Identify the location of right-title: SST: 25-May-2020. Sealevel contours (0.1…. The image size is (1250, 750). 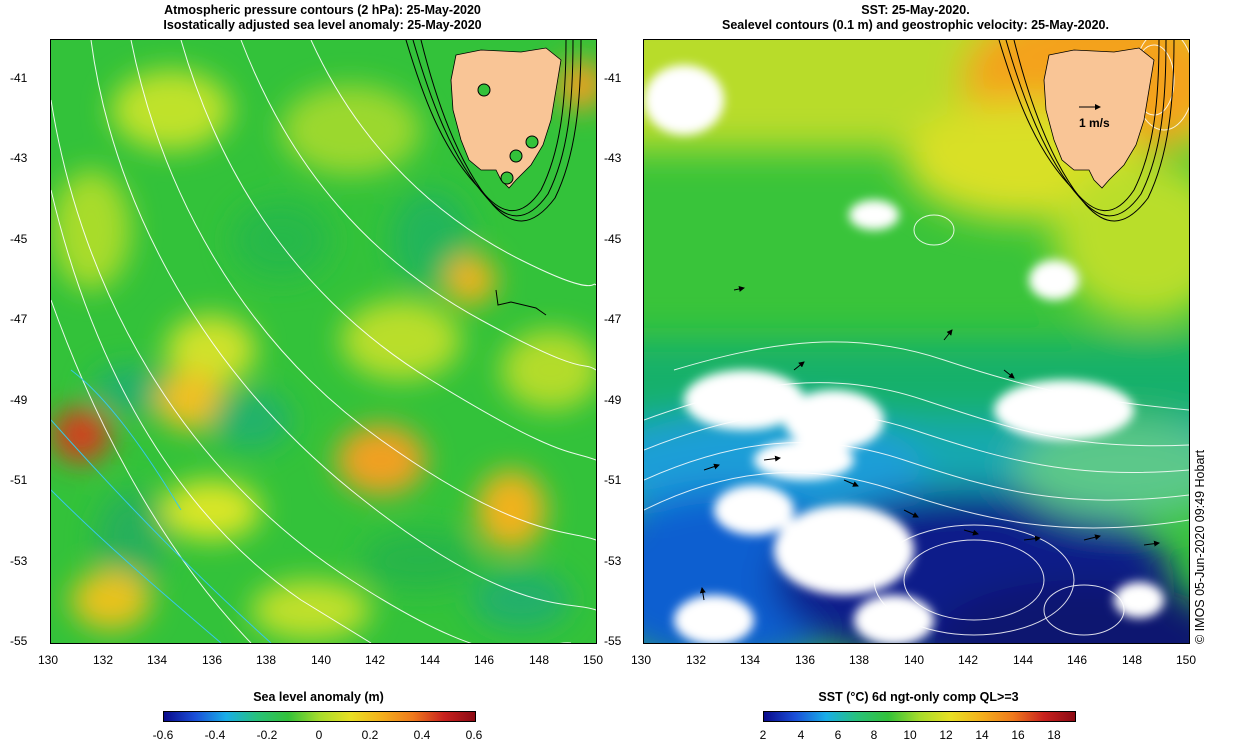
(915, 18).